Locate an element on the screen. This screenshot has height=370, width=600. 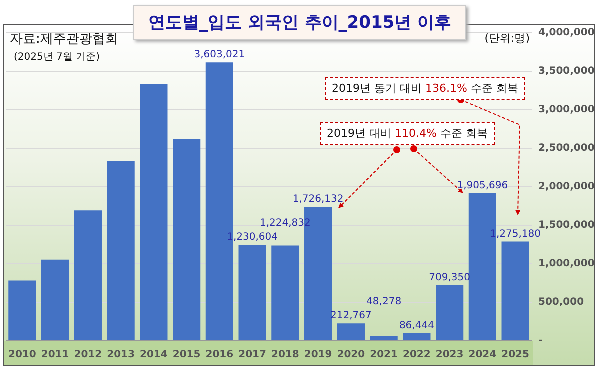
x-tick-label: 2010 is located at coordinates (22, 355).